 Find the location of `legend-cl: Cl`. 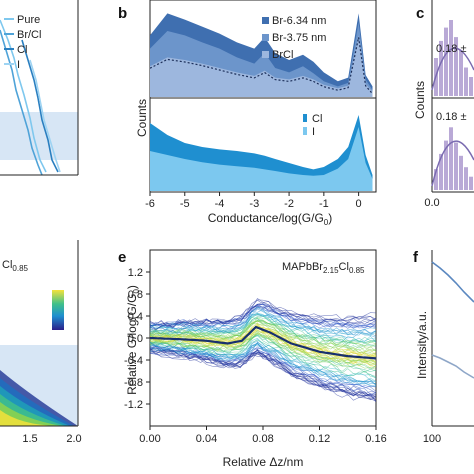

legend-cl: Cl is located at coordinates (22, 50).